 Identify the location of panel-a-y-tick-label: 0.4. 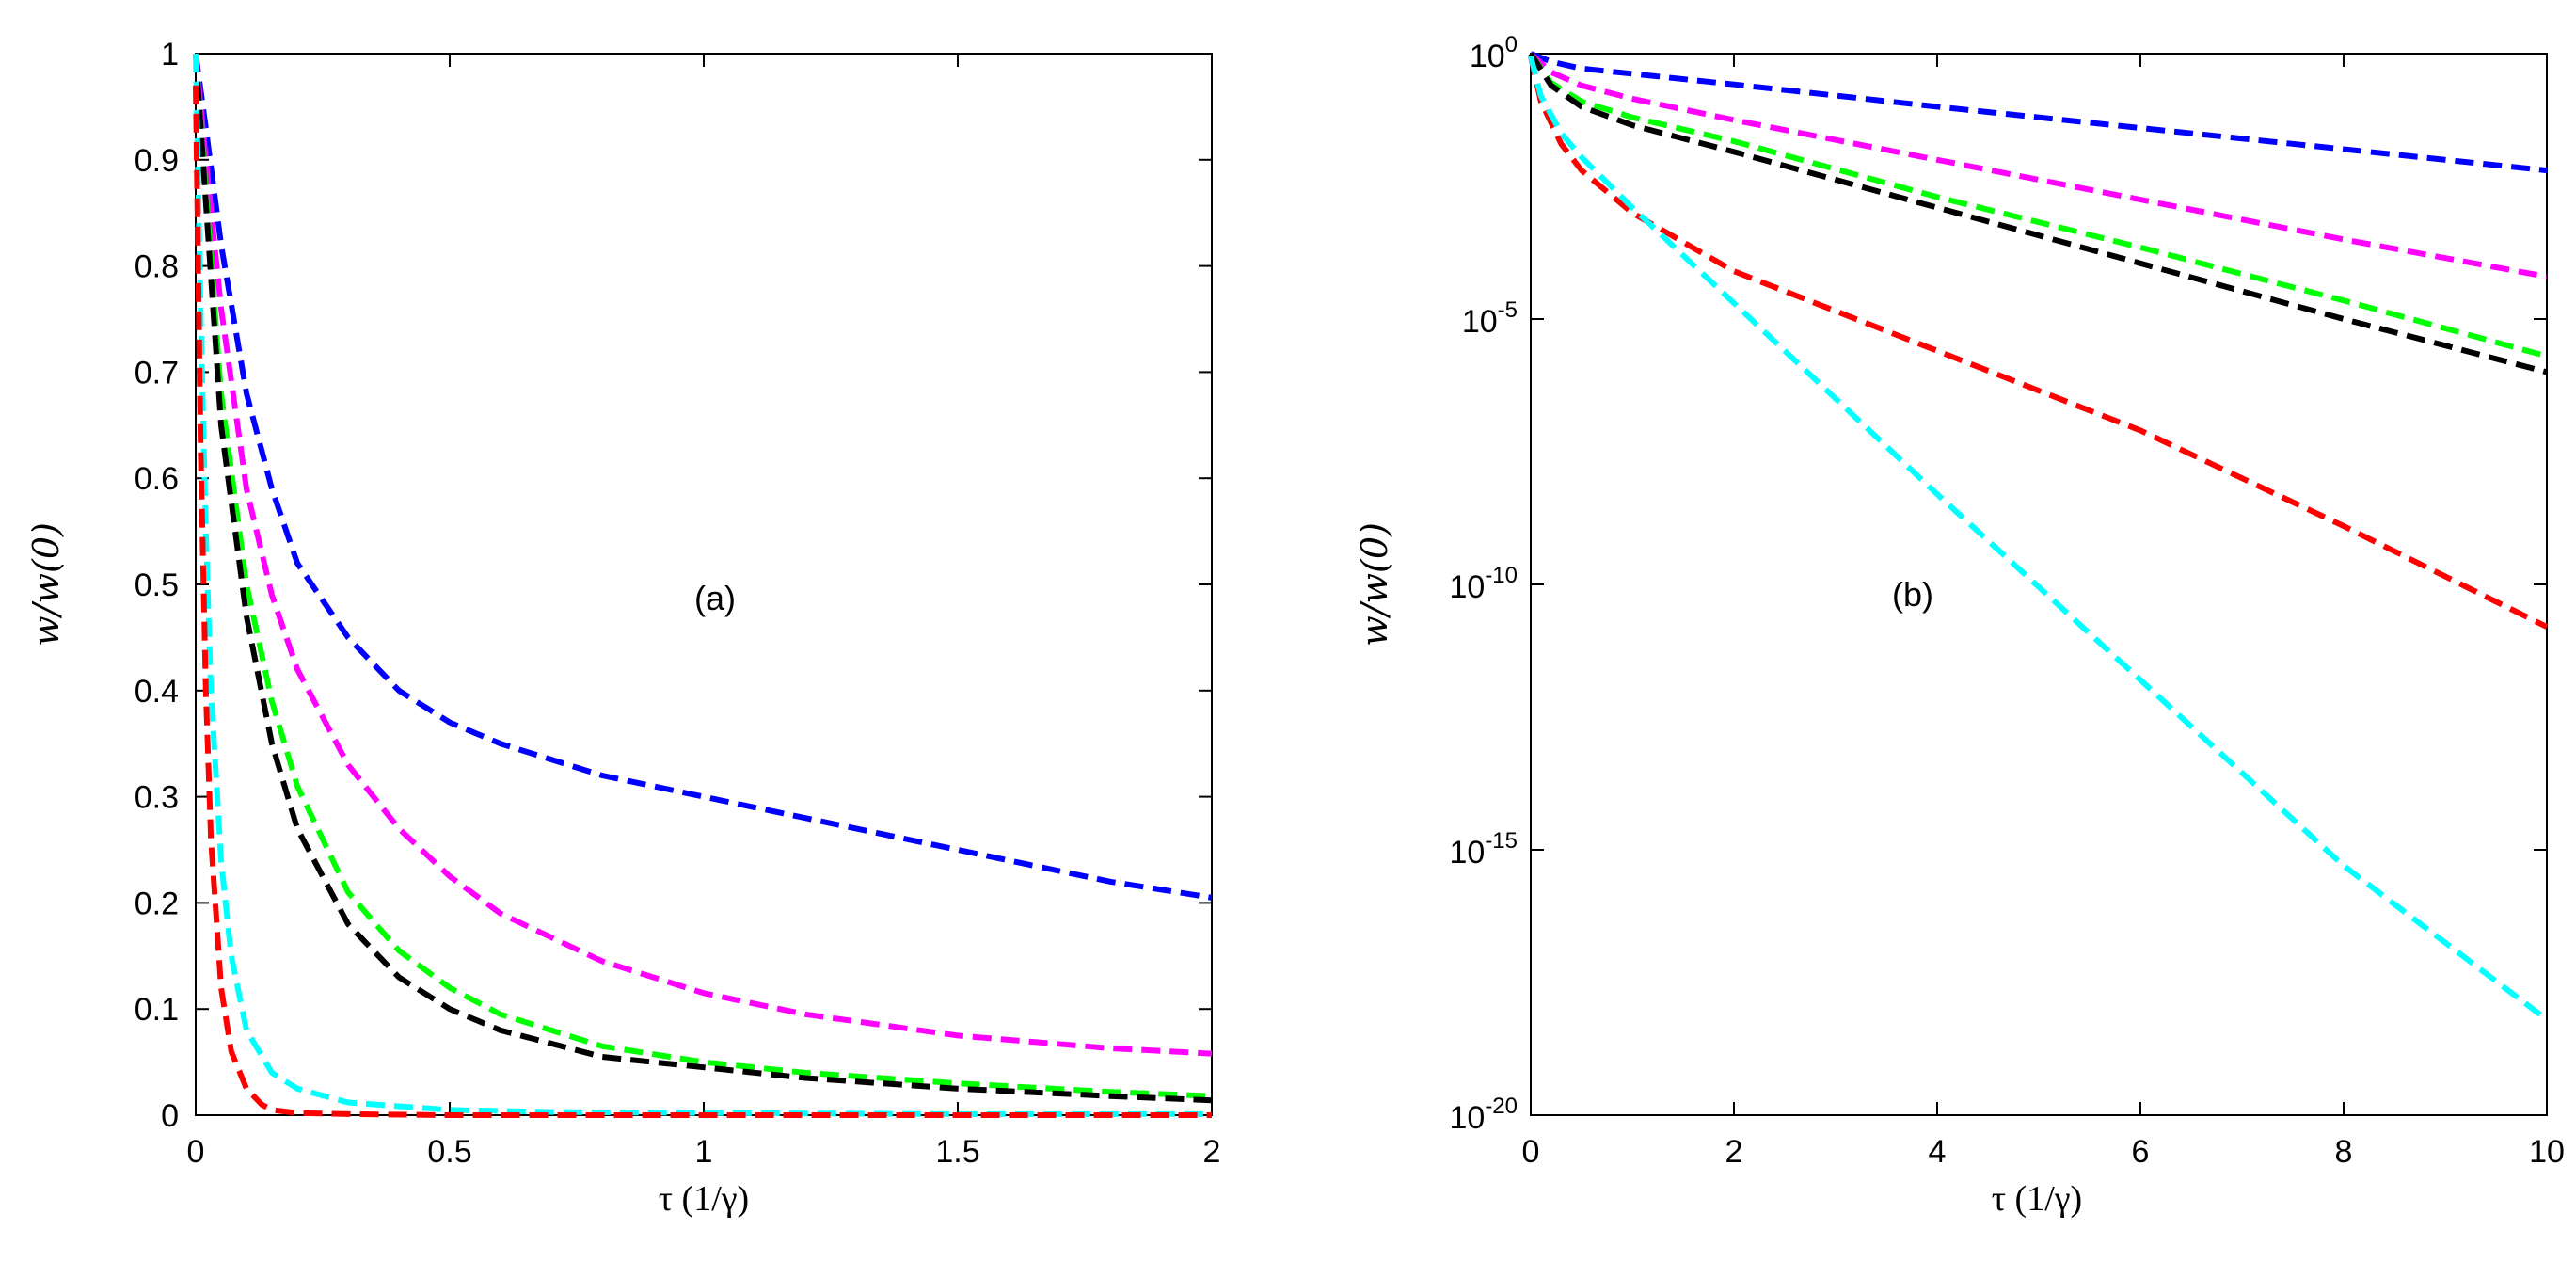
(157, 692).